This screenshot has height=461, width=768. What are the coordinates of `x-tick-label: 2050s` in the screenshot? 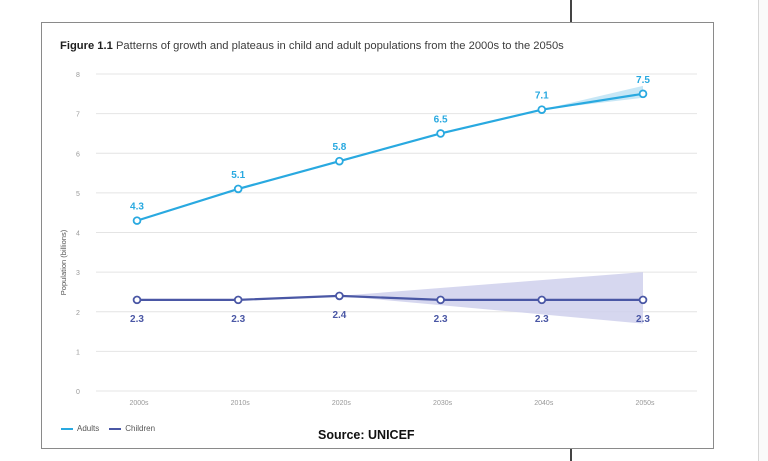 It's located at (645, 403).